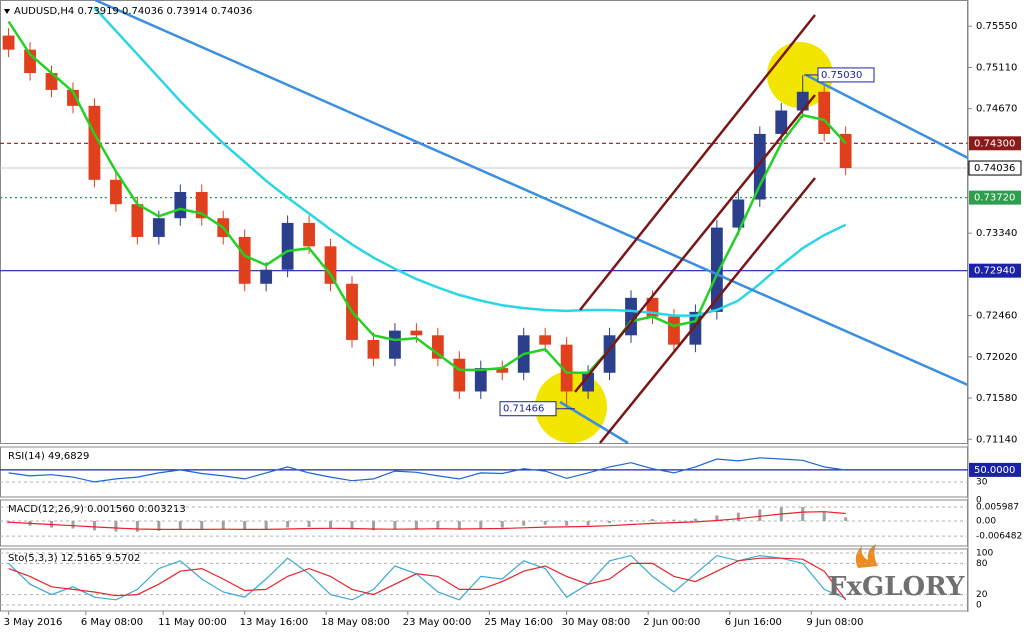 This screenshot has height=636, width=1024. What do you see at coordinates (596, 622) in the screenshot?
I see `x-tick-label: 30 May 08:00` at bounding box center [596, 622].